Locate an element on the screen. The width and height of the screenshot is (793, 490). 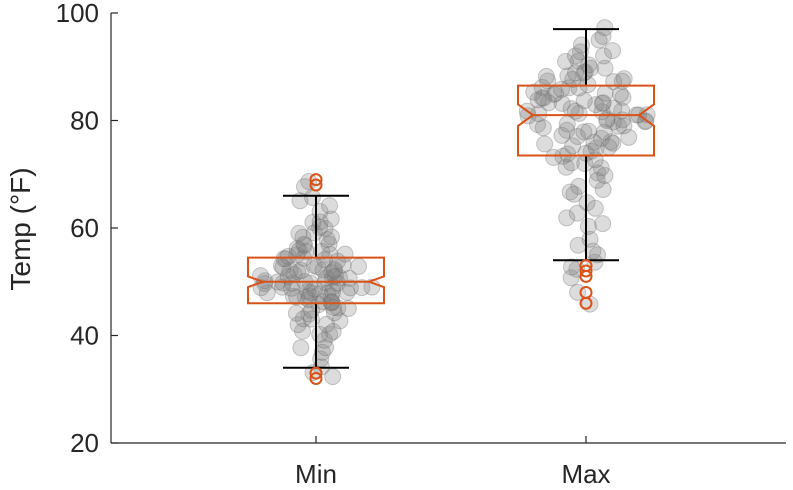
y-tick-label: 100 is located at coordinates (77, 14).